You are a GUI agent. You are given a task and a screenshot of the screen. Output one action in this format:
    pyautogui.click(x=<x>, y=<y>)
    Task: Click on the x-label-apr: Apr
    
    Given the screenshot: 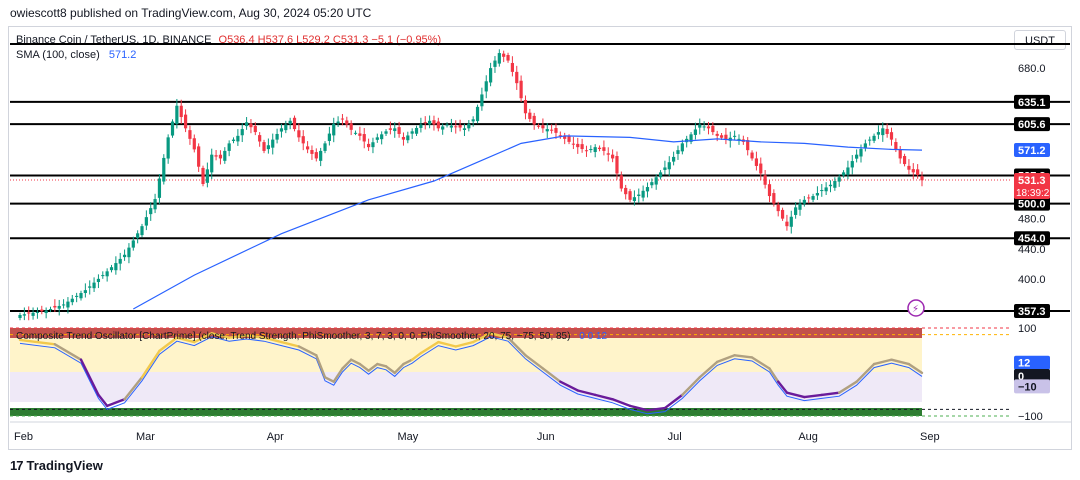 What is the action you would take?
    pyautogui.click(x=275, y=437)
    